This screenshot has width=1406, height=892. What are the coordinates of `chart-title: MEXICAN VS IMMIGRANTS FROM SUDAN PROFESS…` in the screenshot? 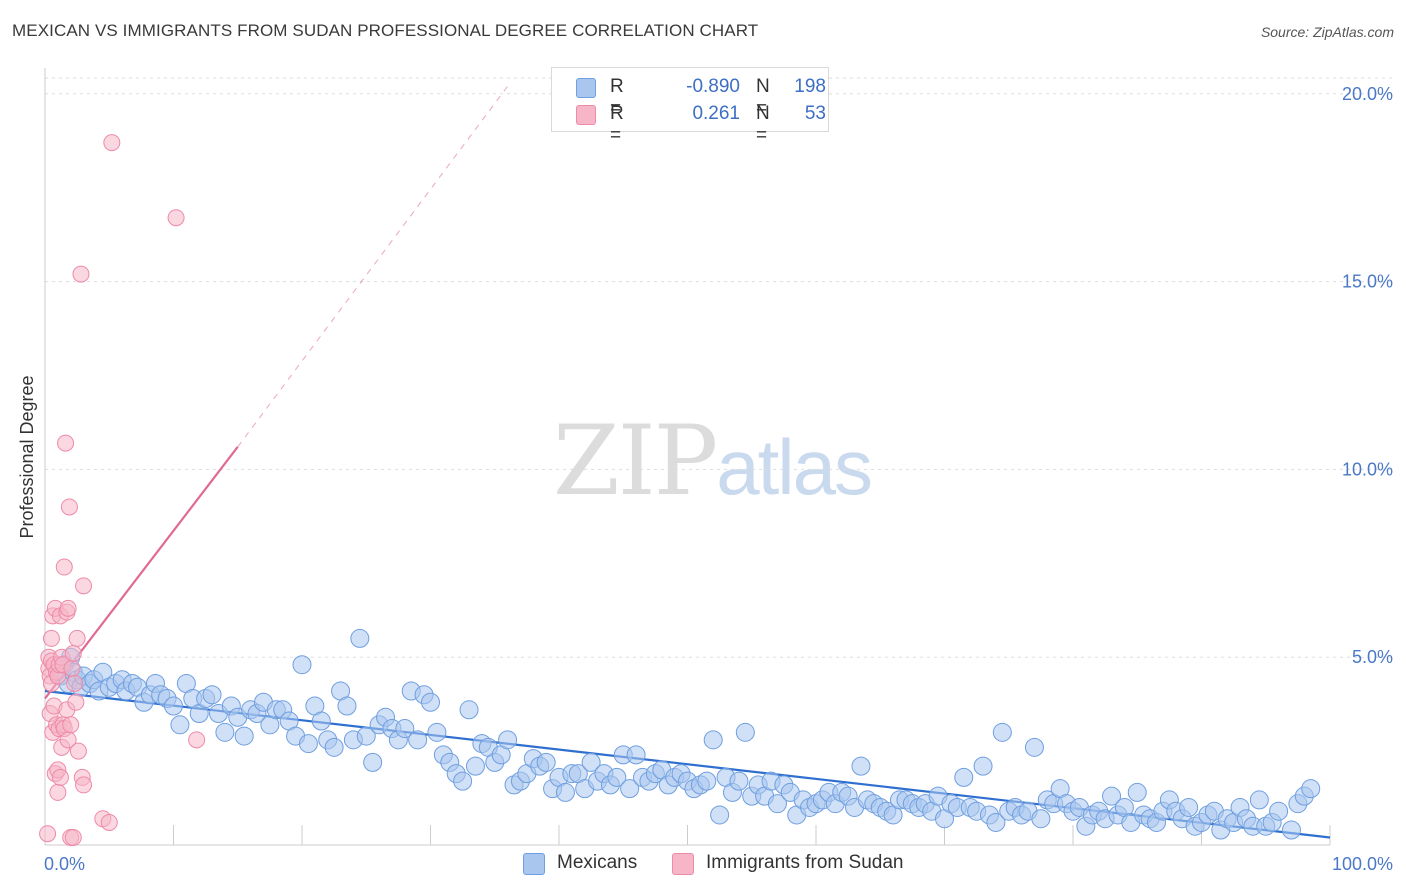 It's located at (385, 30).